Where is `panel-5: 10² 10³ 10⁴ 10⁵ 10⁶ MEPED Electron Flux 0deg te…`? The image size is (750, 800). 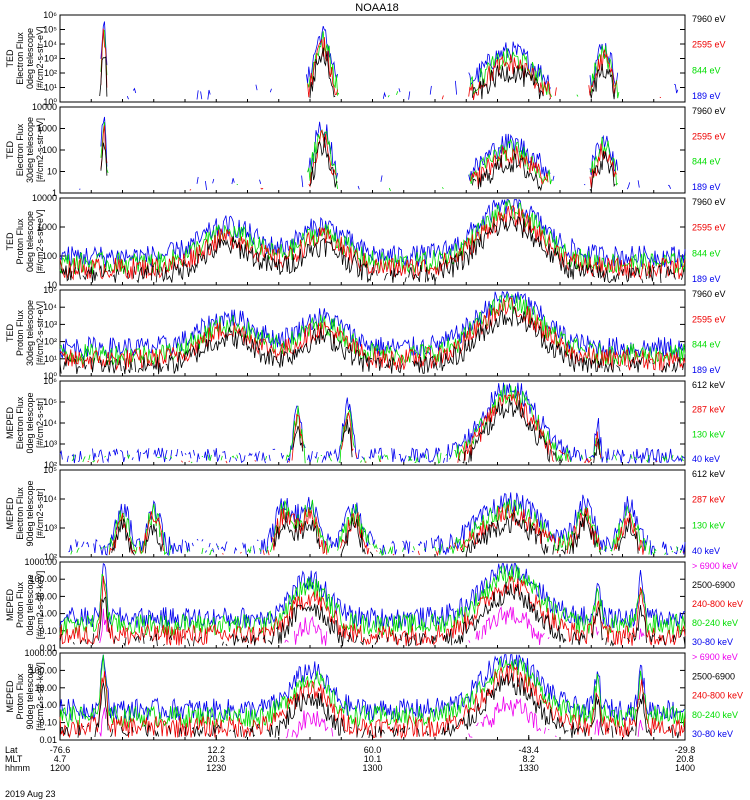
panel-5: 10² 10³ 10⁴ 10⁵ 10⁶ MEPED Electron Flux 0deg te… is located at coordinates (365, 423).